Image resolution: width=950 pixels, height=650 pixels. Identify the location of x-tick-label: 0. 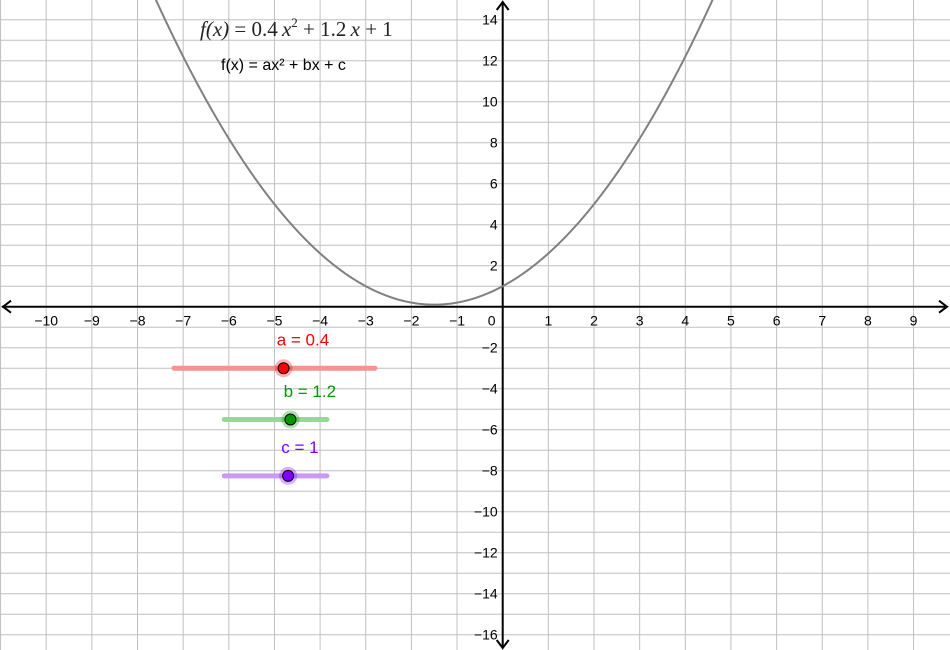
(492, 321).